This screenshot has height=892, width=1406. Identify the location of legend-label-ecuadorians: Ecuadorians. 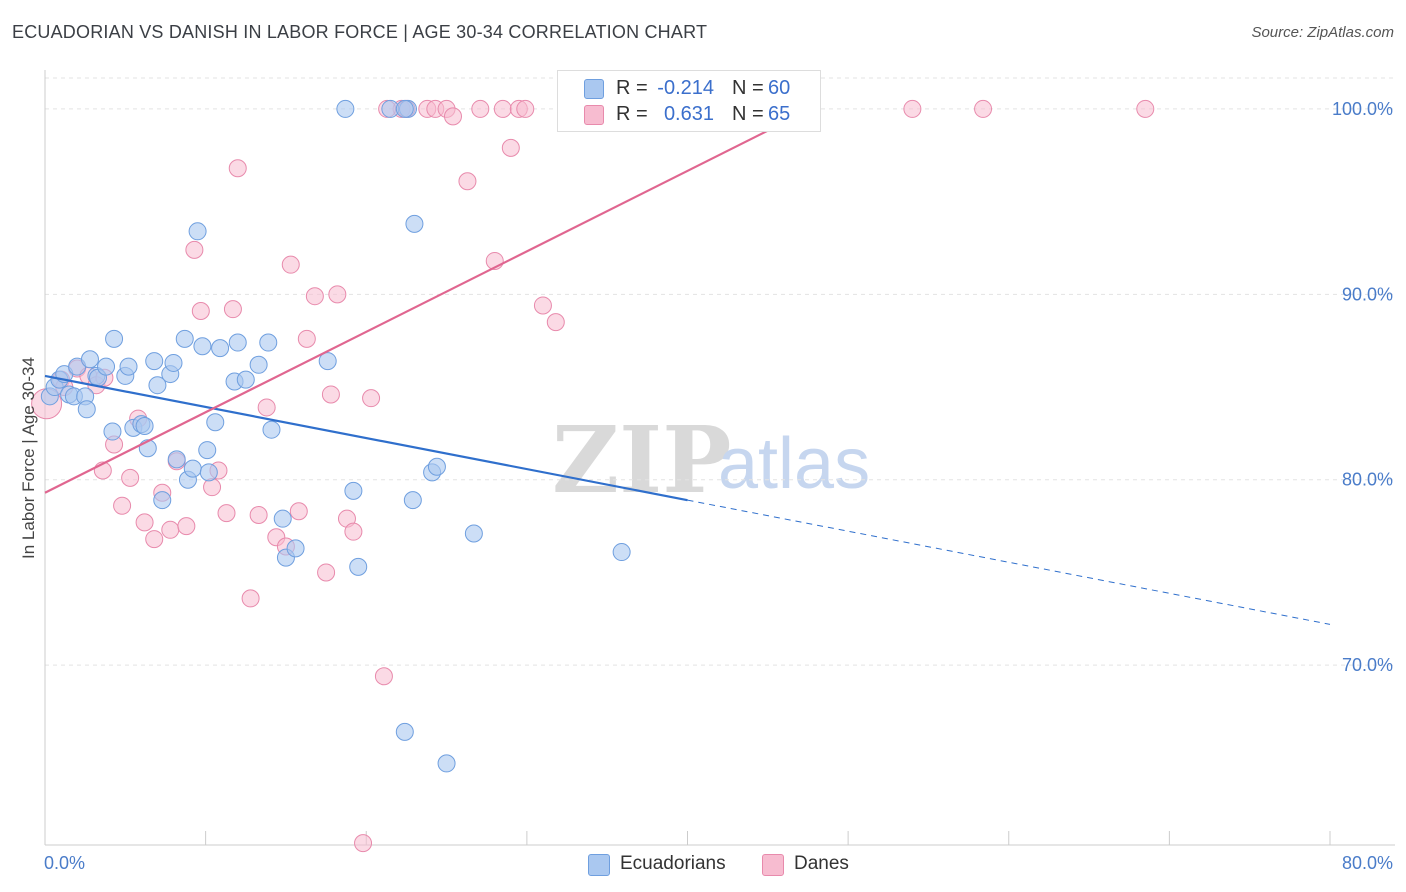
(673, 863).